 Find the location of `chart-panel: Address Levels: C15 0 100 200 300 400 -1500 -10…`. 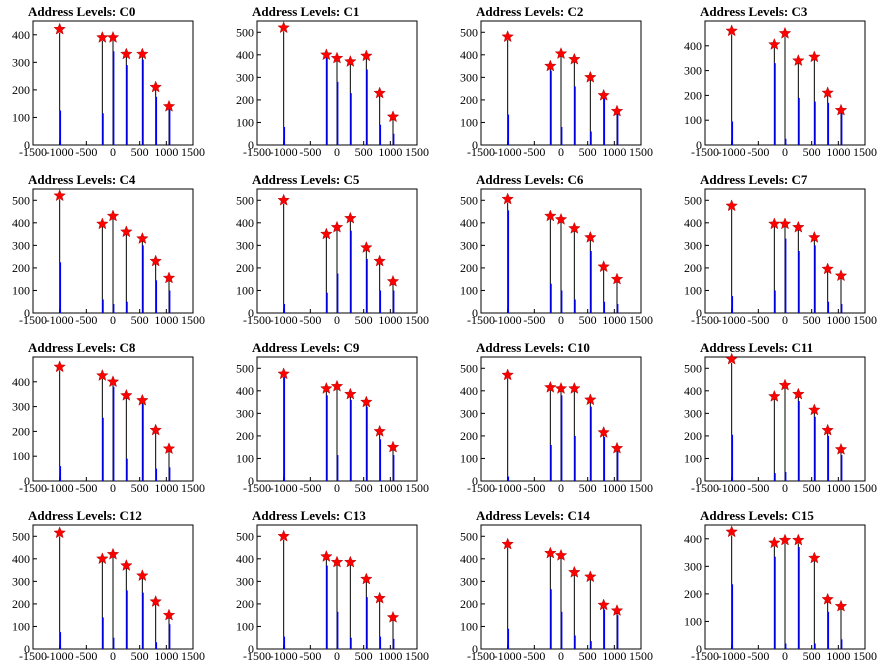

chart-panel: Address Levels: C15 0 100 200 300 400 -1500 -10… is located at coordinates (784, 588).